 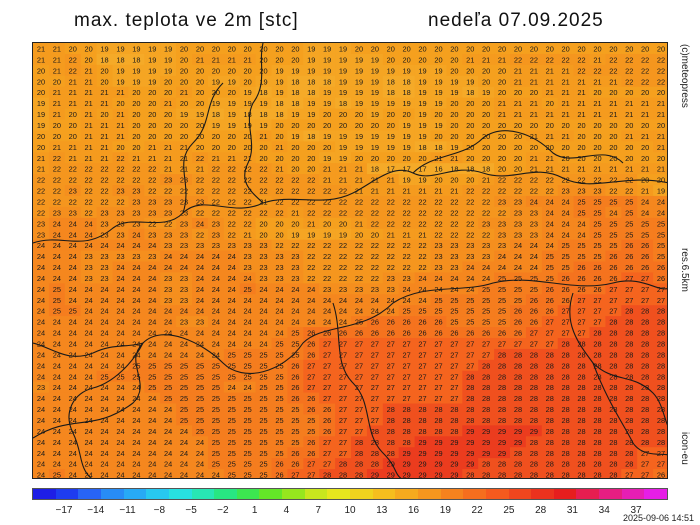 I want to click on temperature-value: 17, so click(x=407, y=169).